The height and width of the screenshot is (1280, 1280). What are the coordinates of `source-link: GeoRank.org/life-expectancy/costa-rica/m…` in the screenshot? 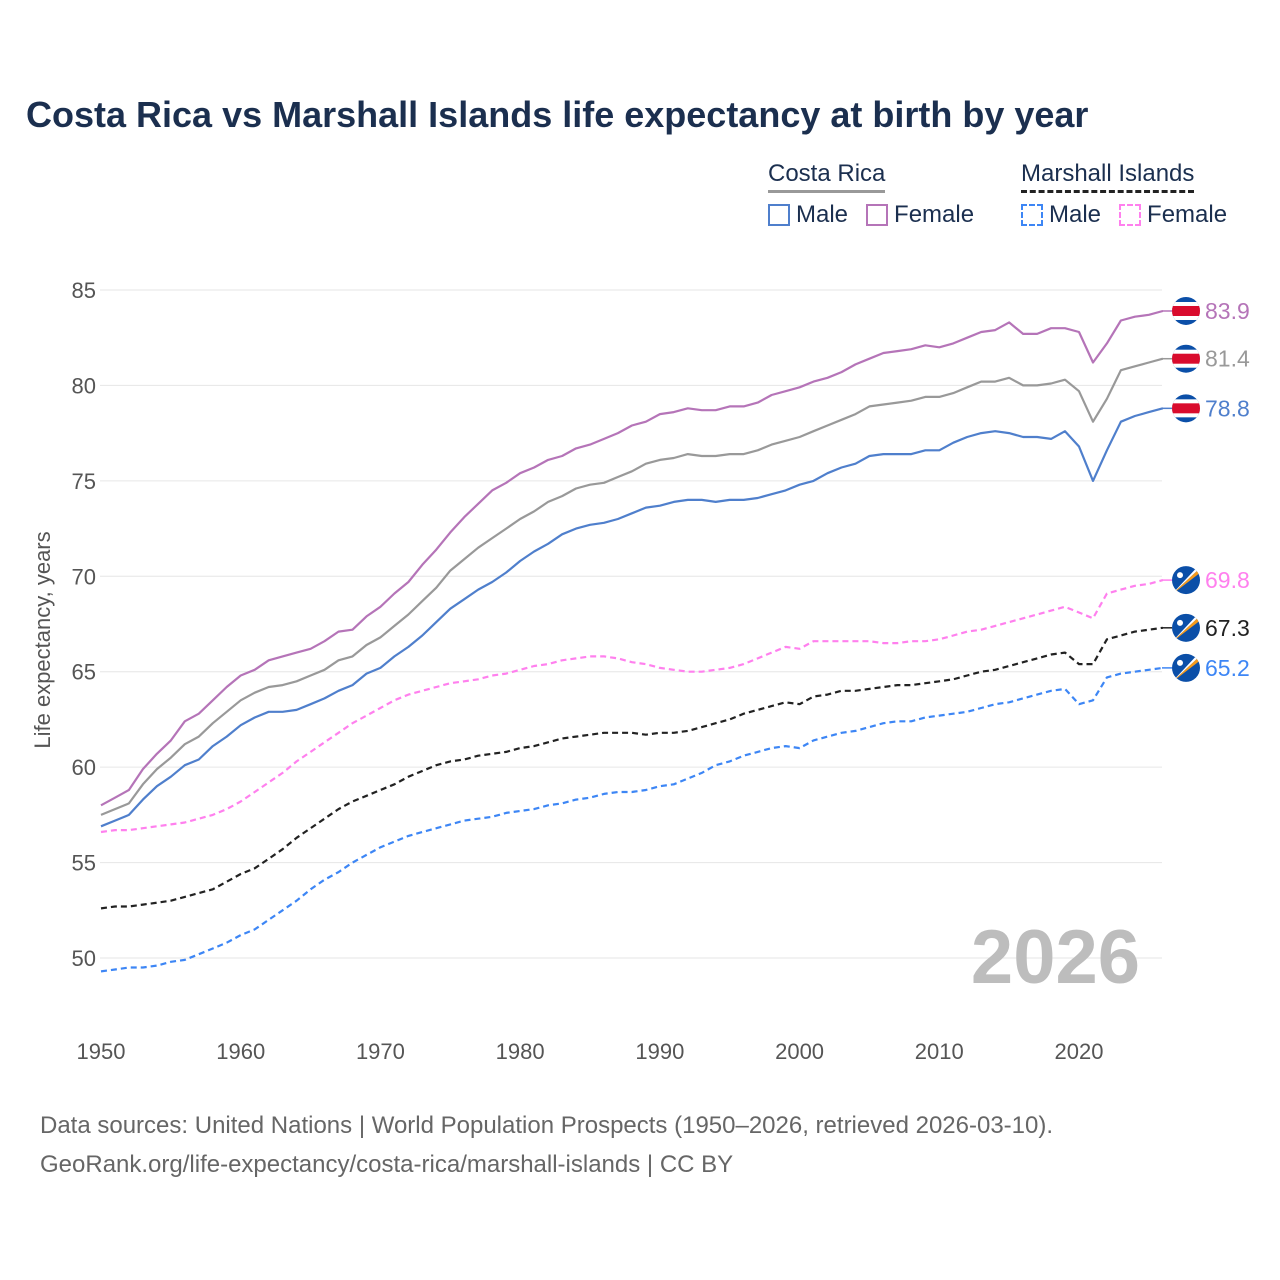 It's located at (387, 1164).